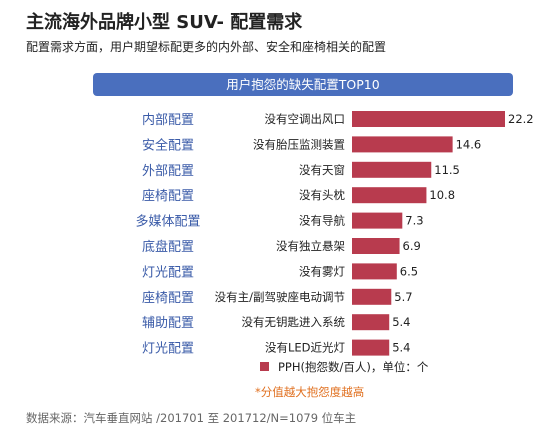  I want to click on data-label: 22.2, so click(521, 119).